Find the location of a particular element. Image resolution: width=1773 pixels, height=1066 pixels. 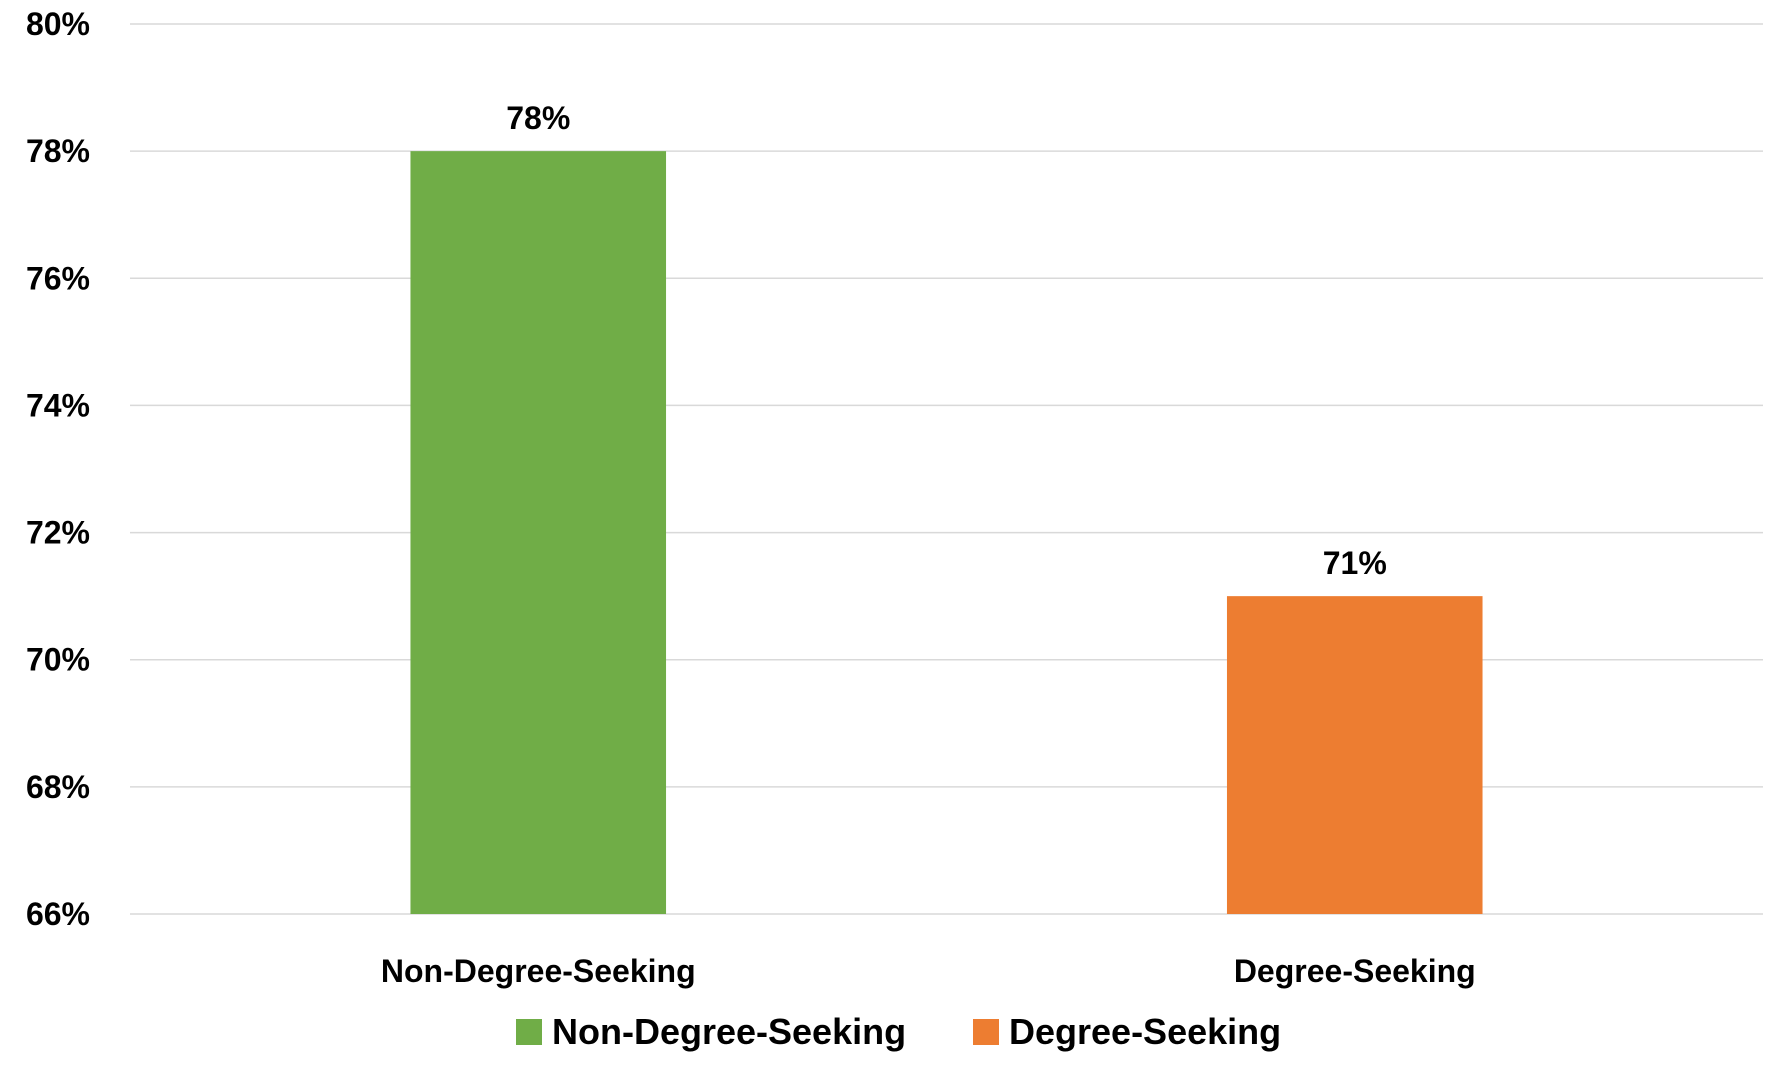

data-label: 78% is located at coordinates (538, 118).